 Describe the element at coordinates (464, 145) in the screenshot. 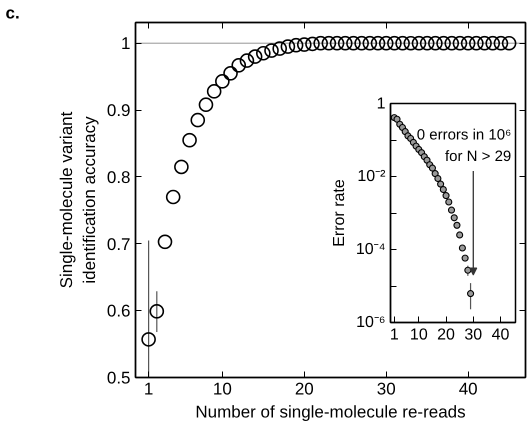

I see `annotation: 0 errors in 10⁶ for N > 29` at that location.